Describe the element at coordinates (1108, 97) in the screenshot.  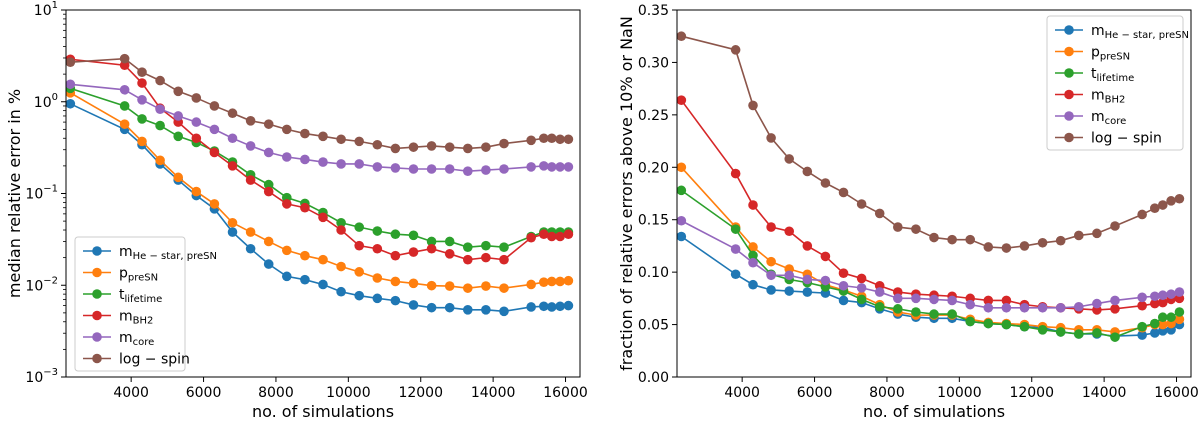
I see `legend-label-4: mBH2` at that location.